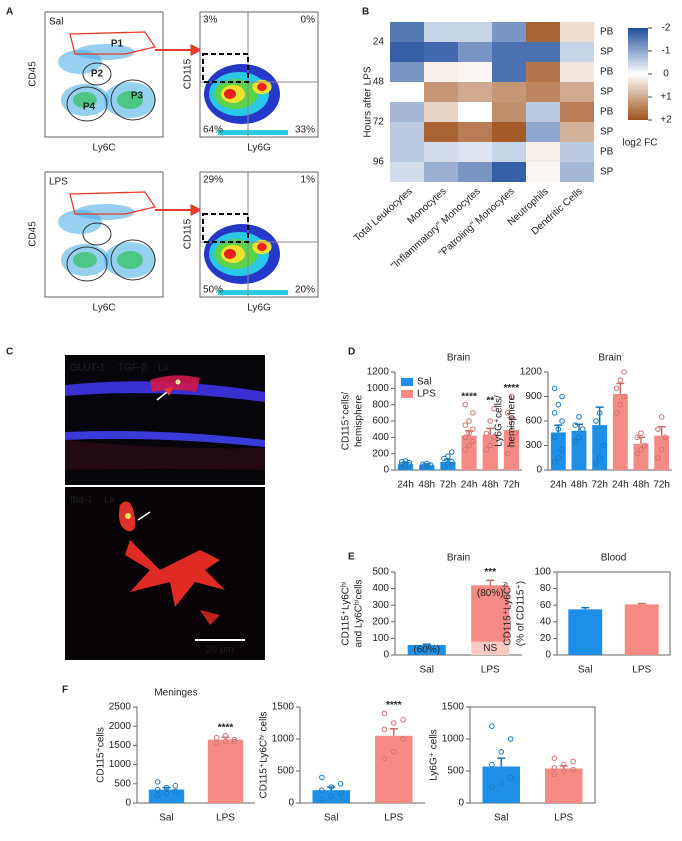 The image size is (682, 841). Describe the element at coordinates (379, 162) in the screenshot. I see `label: 96` at that location.